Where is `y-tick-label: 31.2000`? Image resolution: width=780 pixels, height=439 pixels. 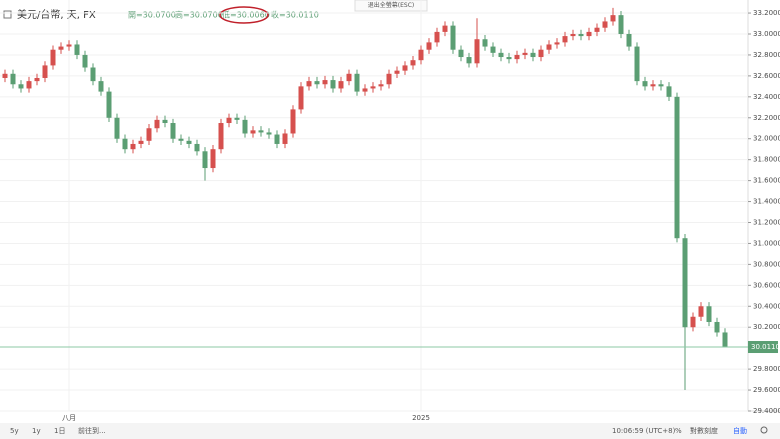
y-tick-label: 31.2000 is located at coordinates (766, 222).